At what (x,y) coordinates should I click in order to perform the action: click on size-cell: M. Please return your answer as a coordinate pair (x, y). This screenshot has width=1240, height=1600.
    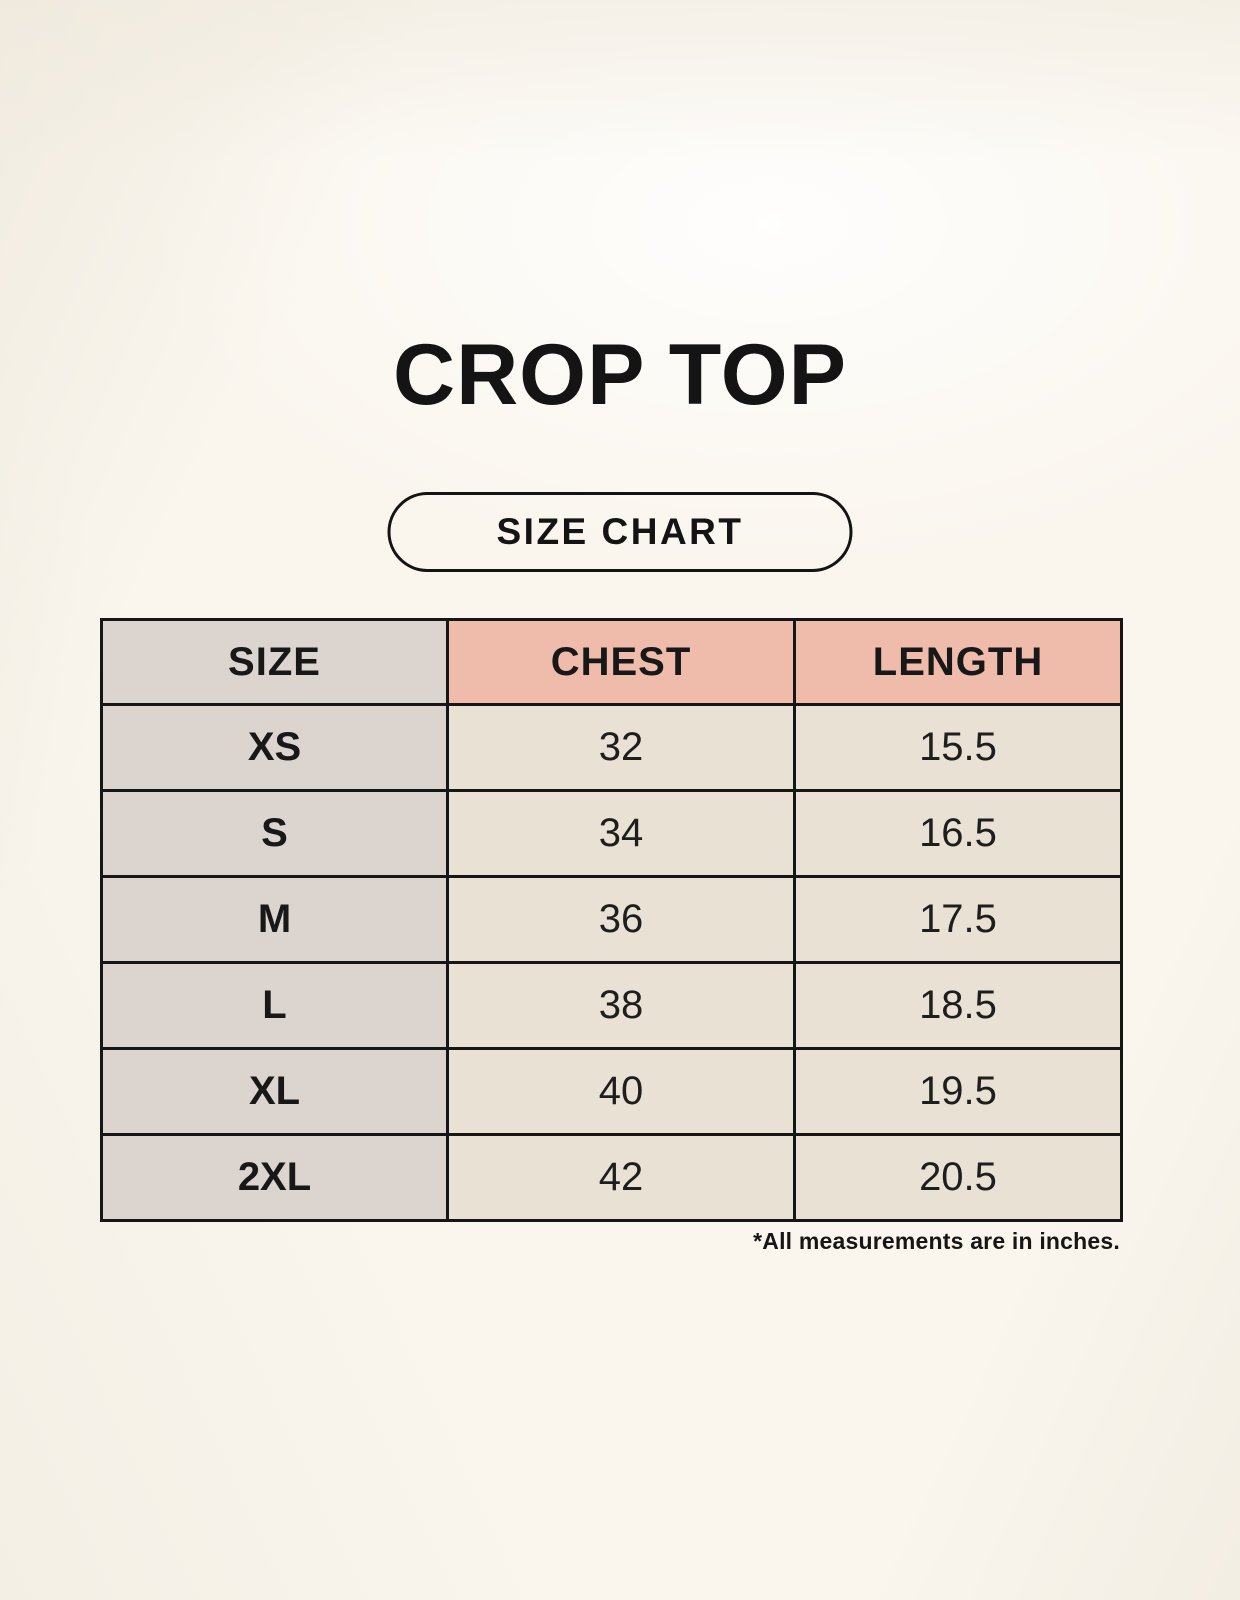
    Looking at the image, I should click on (274, 919).